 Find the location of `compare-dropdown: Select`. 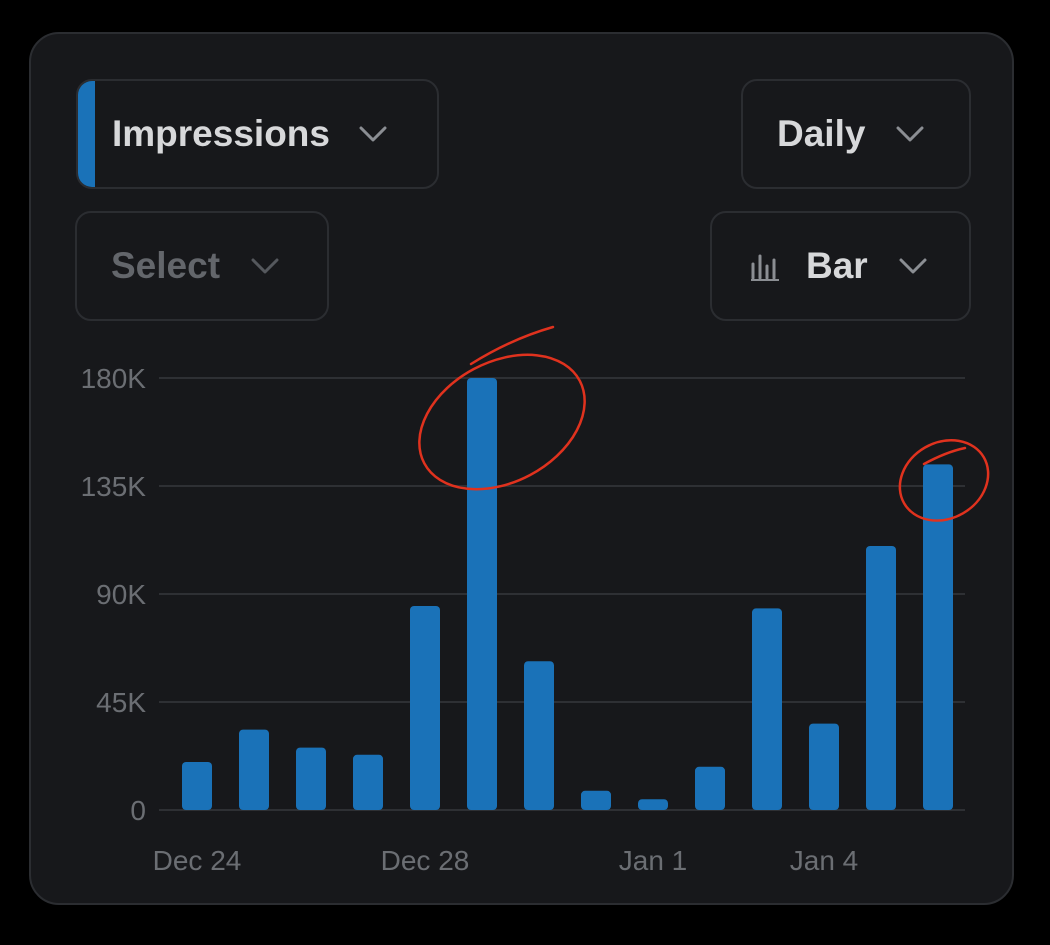

compare-dropdown: Select is located at coordinates (202, 266).